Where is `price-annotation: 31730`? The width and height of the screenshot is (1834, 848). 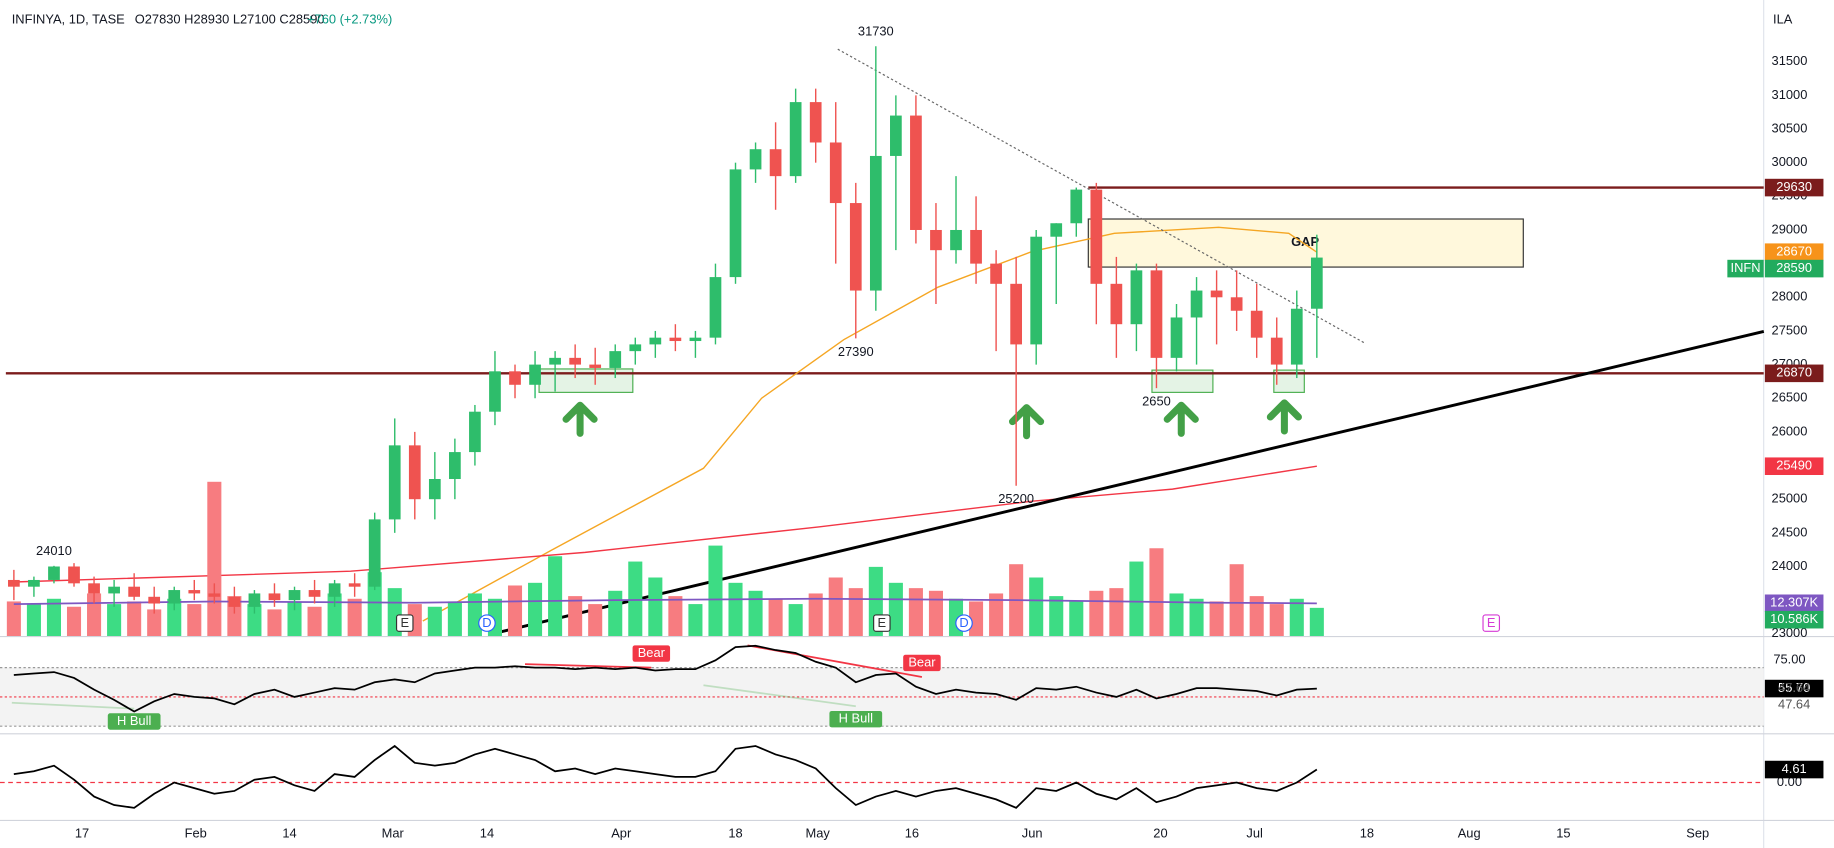 price-annotation: 31730 is located at coordinates (876, 31).